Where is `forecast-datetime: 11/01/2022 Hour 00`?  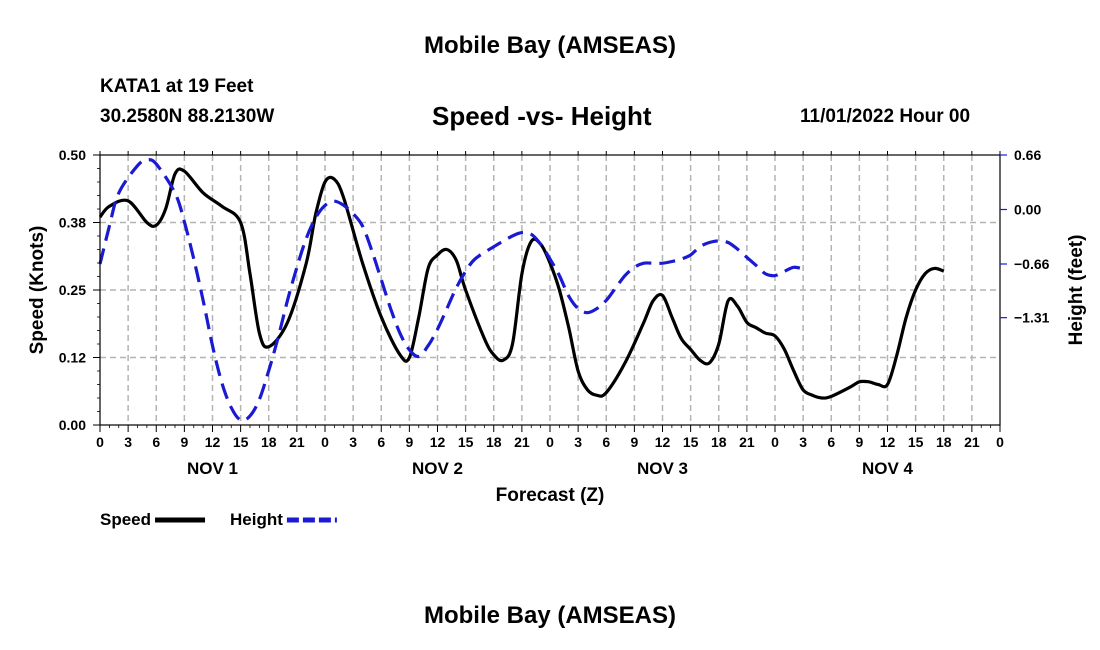 forecast-datetime: 11/01/2022 Hour 00 is located at coordinates (885, 116).